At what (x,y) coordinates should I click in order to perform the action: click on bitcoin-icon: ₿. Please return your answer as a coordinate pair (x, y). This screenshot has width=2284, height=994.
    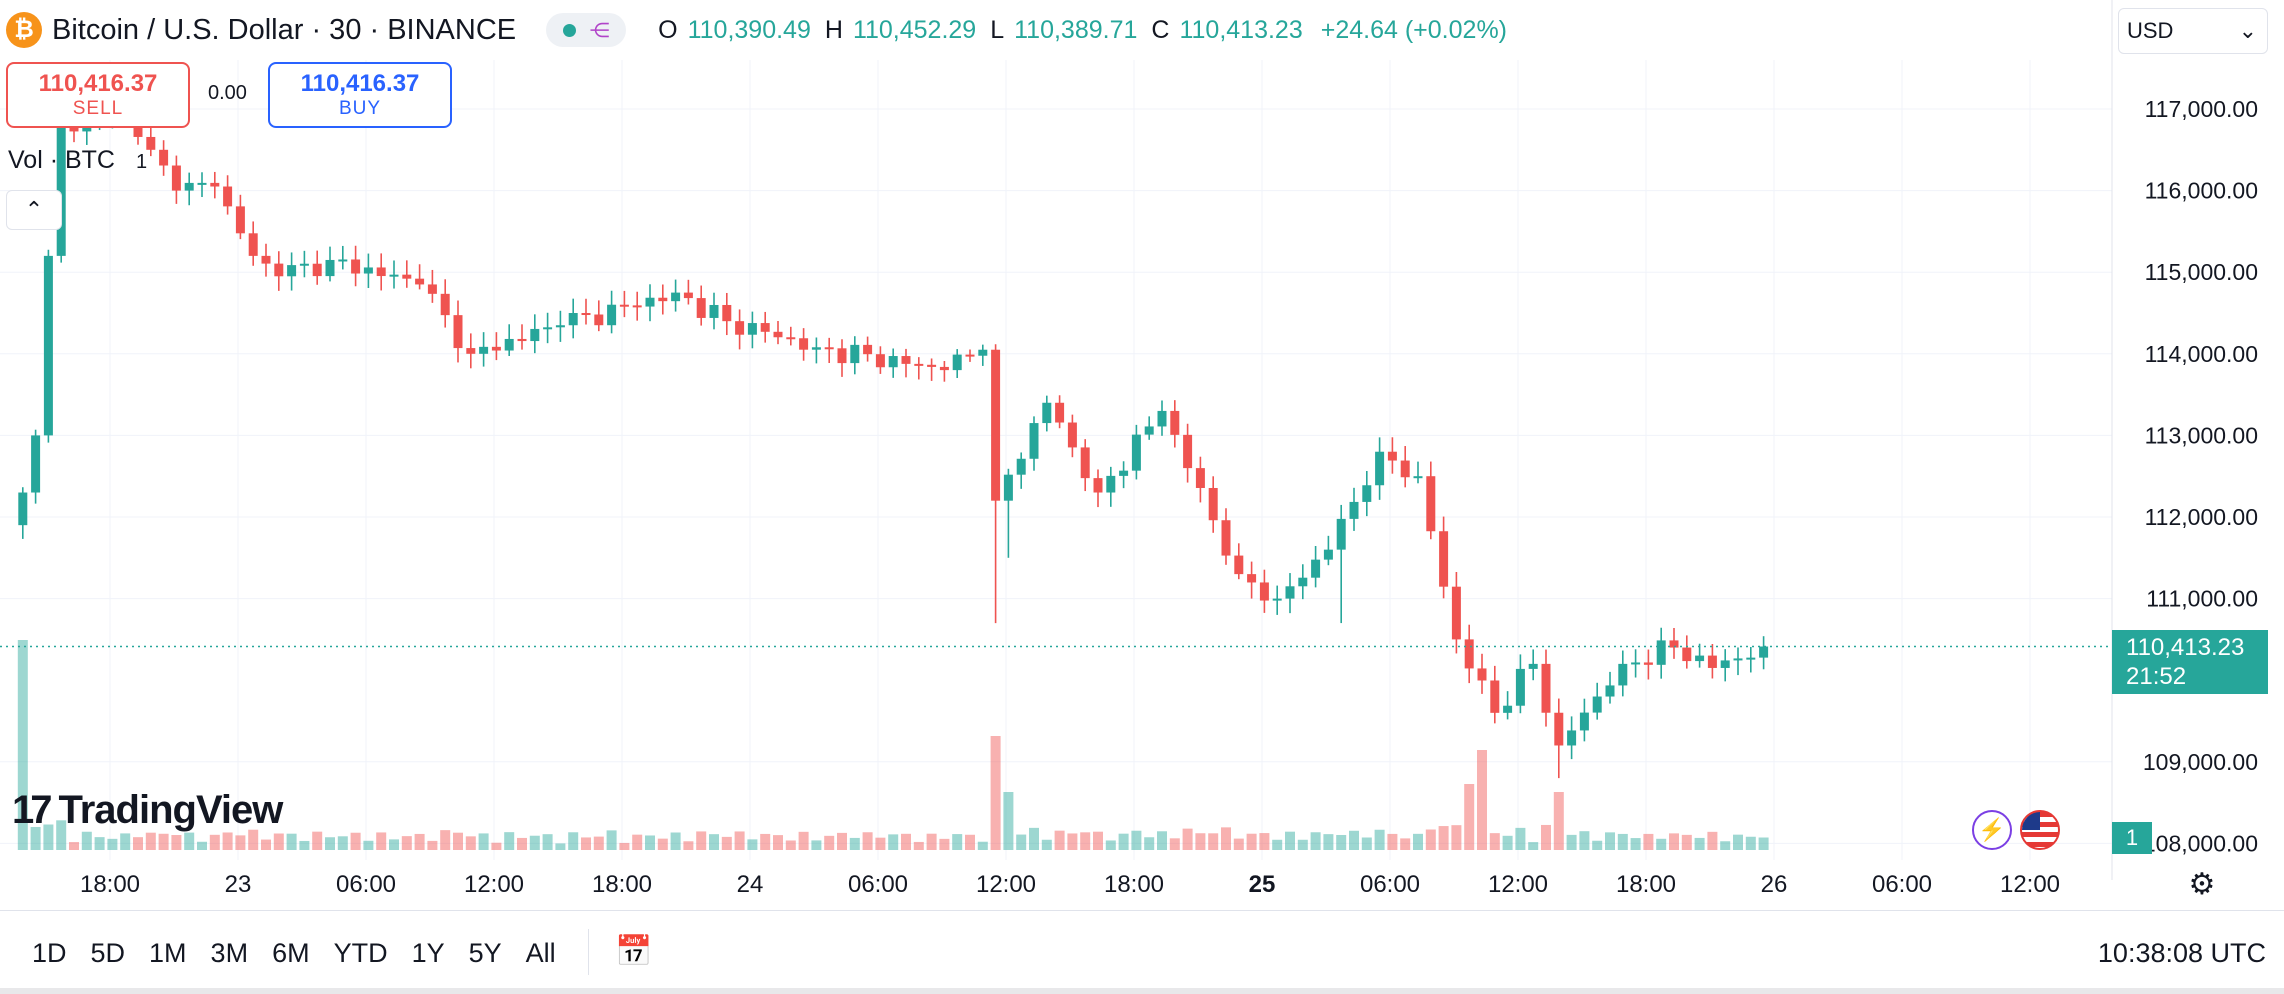
    Looking at the image, I should click on (24, 30).